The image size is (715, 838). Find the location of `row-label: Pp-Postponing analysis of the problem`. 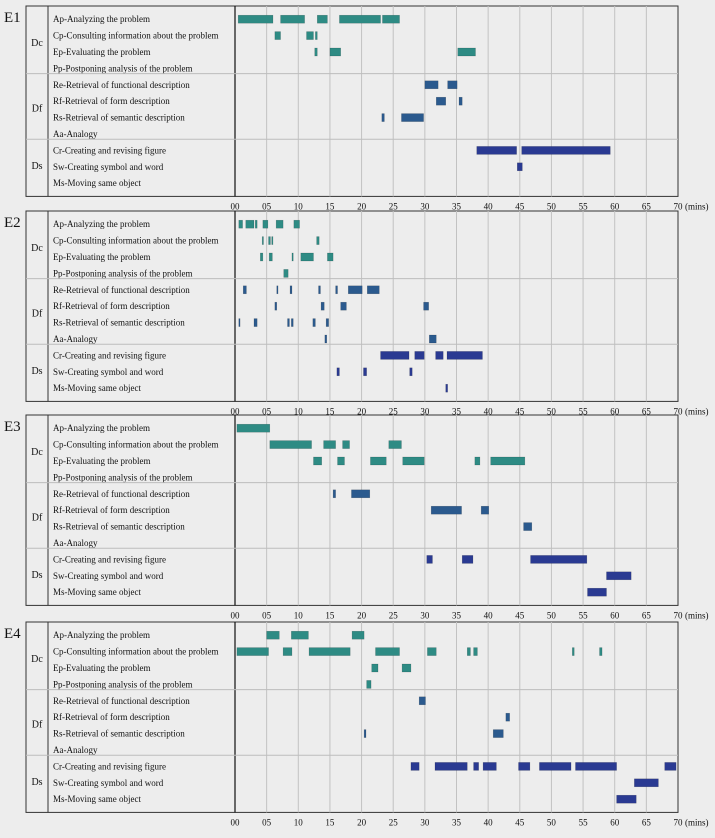

row-label: Pp-Postponing analysis of the problem is located at coordinates (123, 68).